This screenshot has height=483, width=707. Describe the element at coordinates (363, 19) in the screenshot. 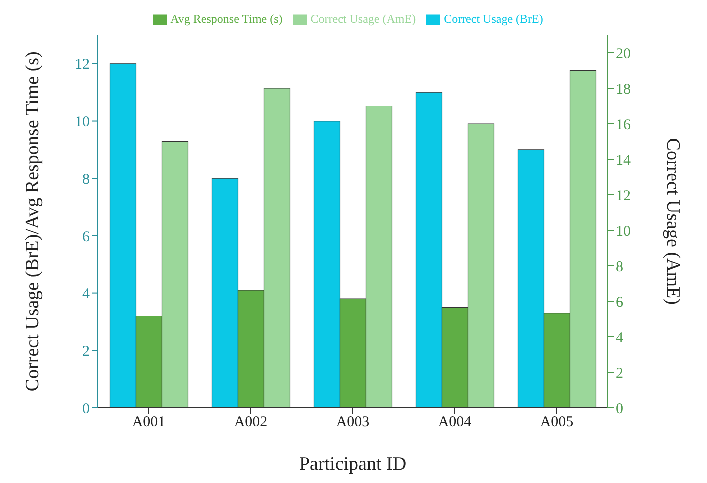

I see `legend-label: Correct Usage (AmE)` at that location.